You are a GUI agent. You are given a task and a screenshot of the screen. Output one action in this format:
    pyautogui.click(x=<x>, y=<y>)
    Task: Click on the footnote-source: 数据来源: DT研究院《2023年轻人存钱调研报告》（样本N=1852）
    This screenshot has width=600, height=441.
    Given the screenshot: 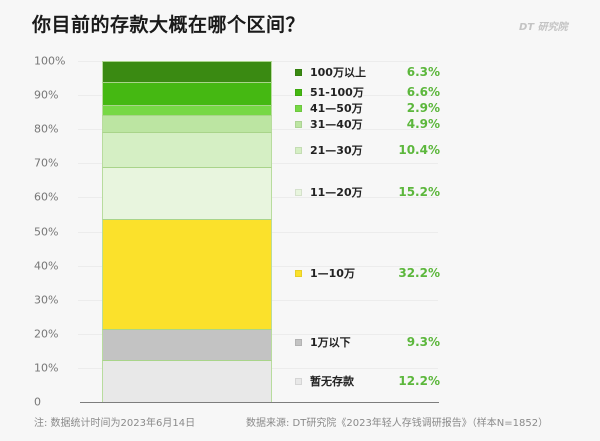 What is the action you would take?
    pyautogui.click(x=397, y=423)
    